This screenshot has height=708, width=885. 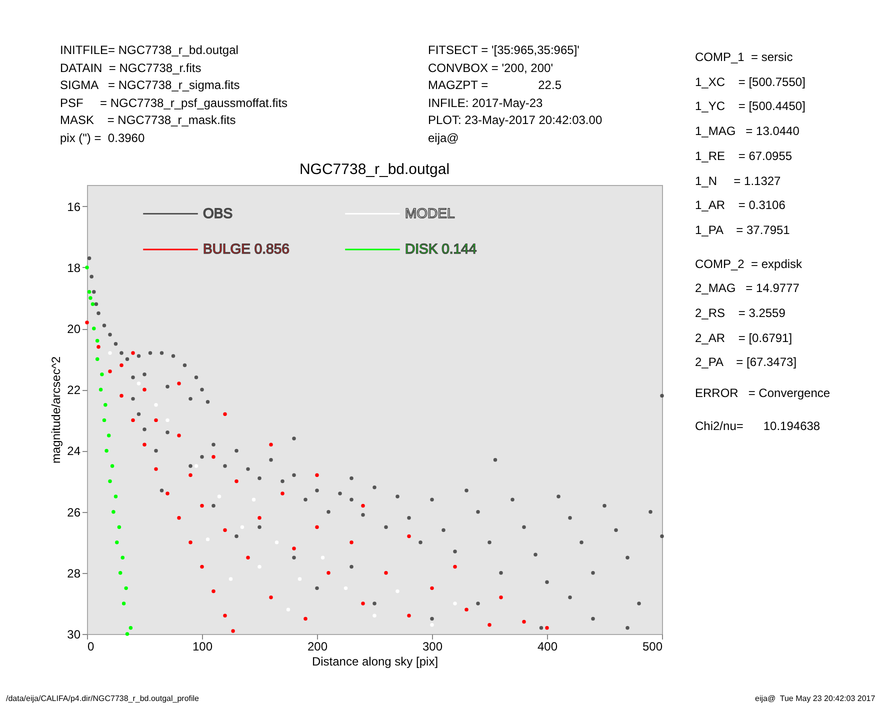 What do you see at coordinates (430, 212) in the screenshot?
I see `legend-label: MODEL` at bounding box center [430, 212].